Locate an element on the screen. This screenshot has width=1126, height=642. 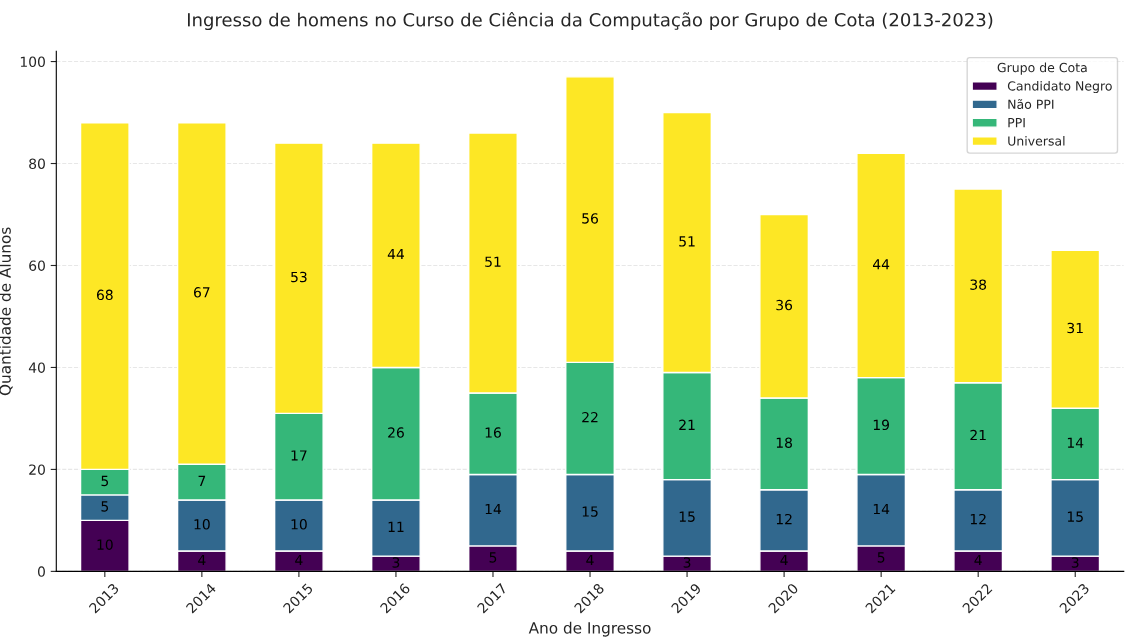
legend-title: Grupo de Cota is located at coordinates (1042, 68).